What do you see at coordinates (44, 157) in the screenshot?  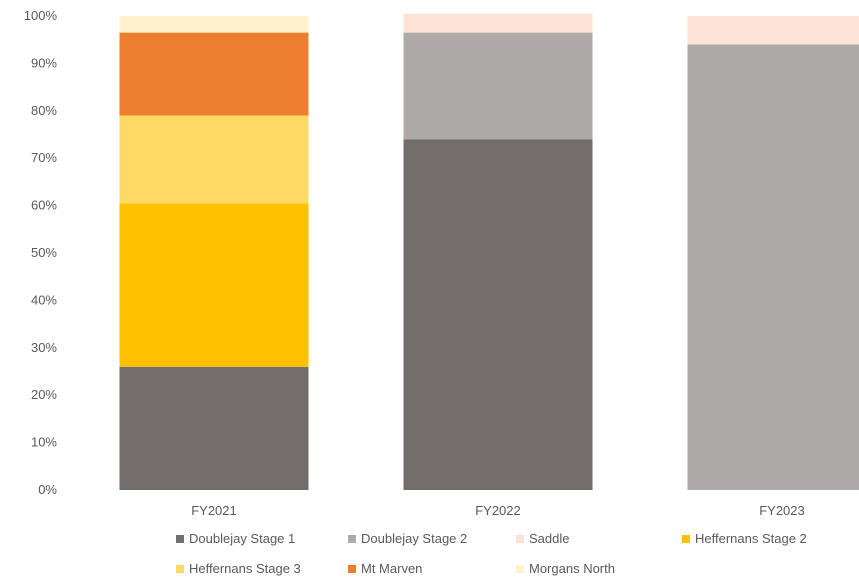 I see `y-tick-label: 70%` at bounding box center [44, 157].